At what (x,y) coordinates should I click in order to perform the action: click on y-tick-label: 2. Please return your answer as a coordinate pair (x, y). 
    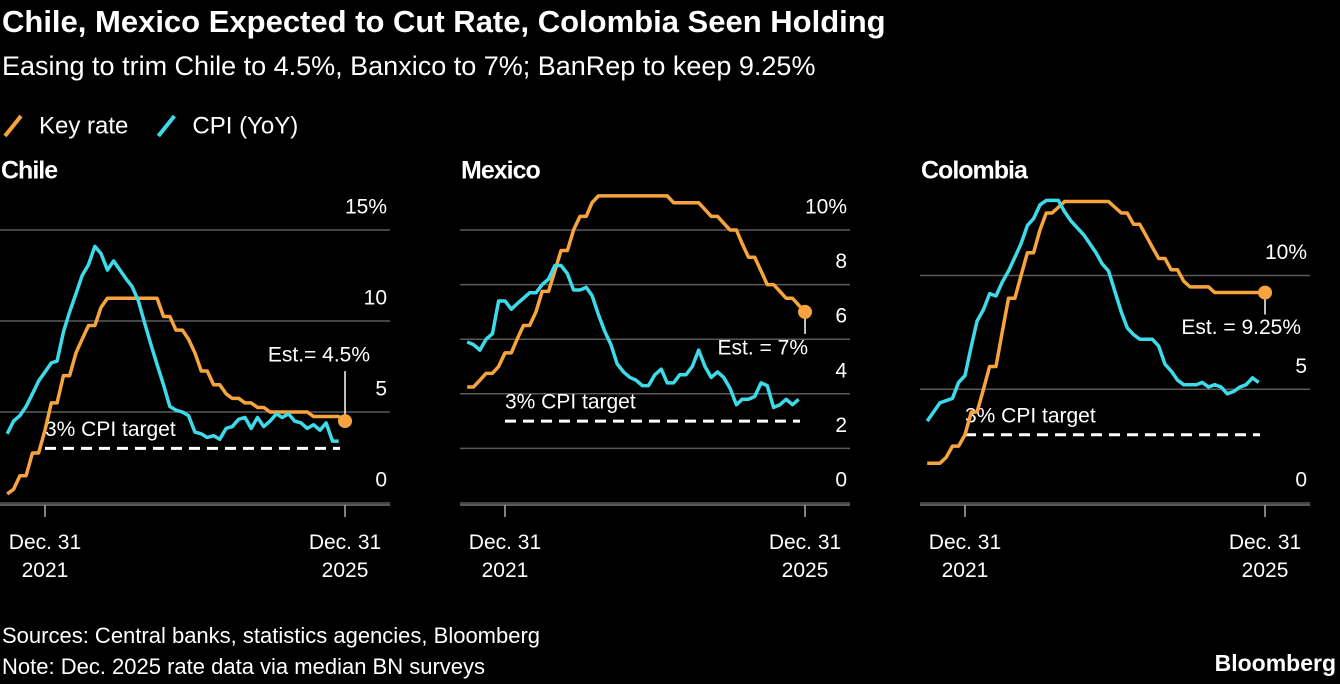
    Looking at the image, I should click on (841, 425).